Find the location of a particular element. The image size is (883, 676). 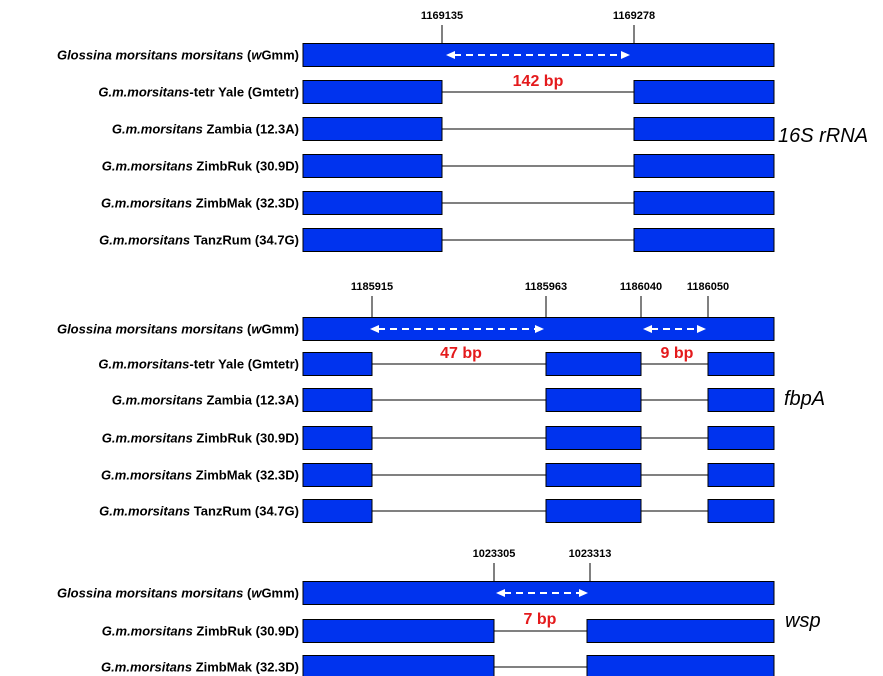

coordinate-label: 1185915 is located at coordinates (372, 287).